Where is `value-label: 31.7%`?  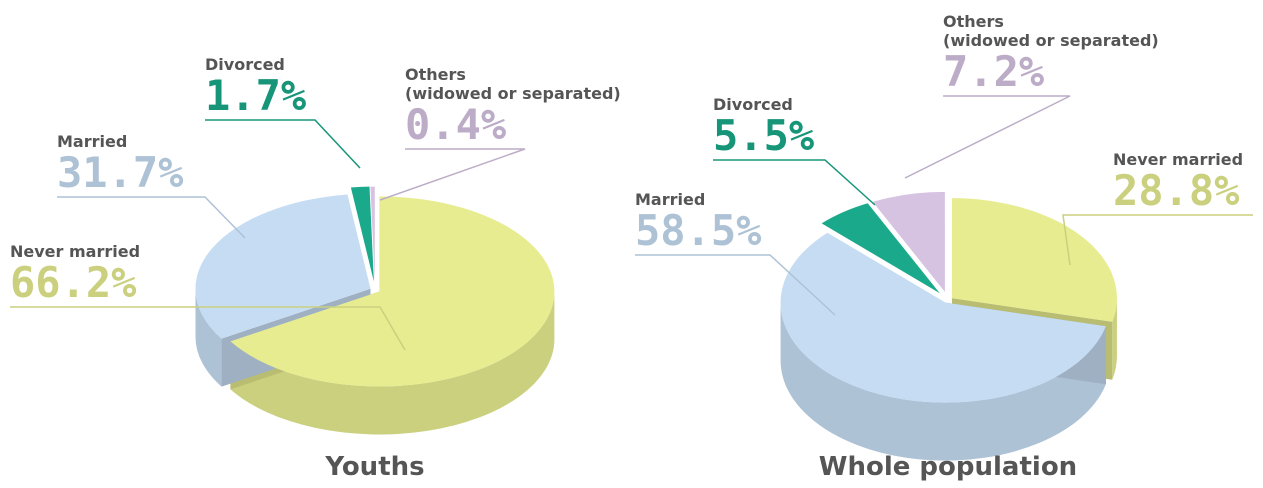
value-label: 31.7% is located at coordinates (120, 172).